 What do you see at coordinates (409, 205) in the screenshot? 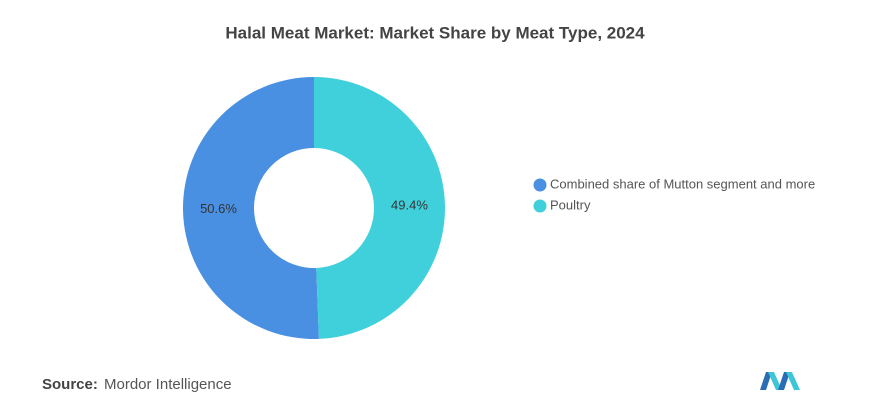
I see `data-label: 49.4%` at bounding box center [409, 205].